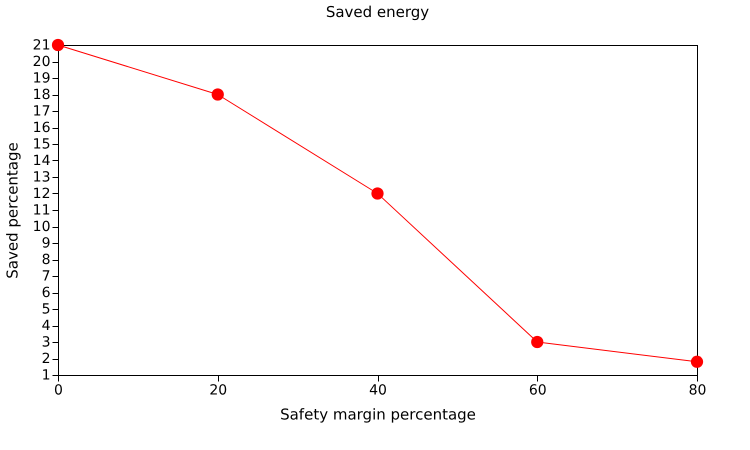  Describe the element at coordinates (41, 78) in the screenshot. I see `y-tick-label: 19` at that location.